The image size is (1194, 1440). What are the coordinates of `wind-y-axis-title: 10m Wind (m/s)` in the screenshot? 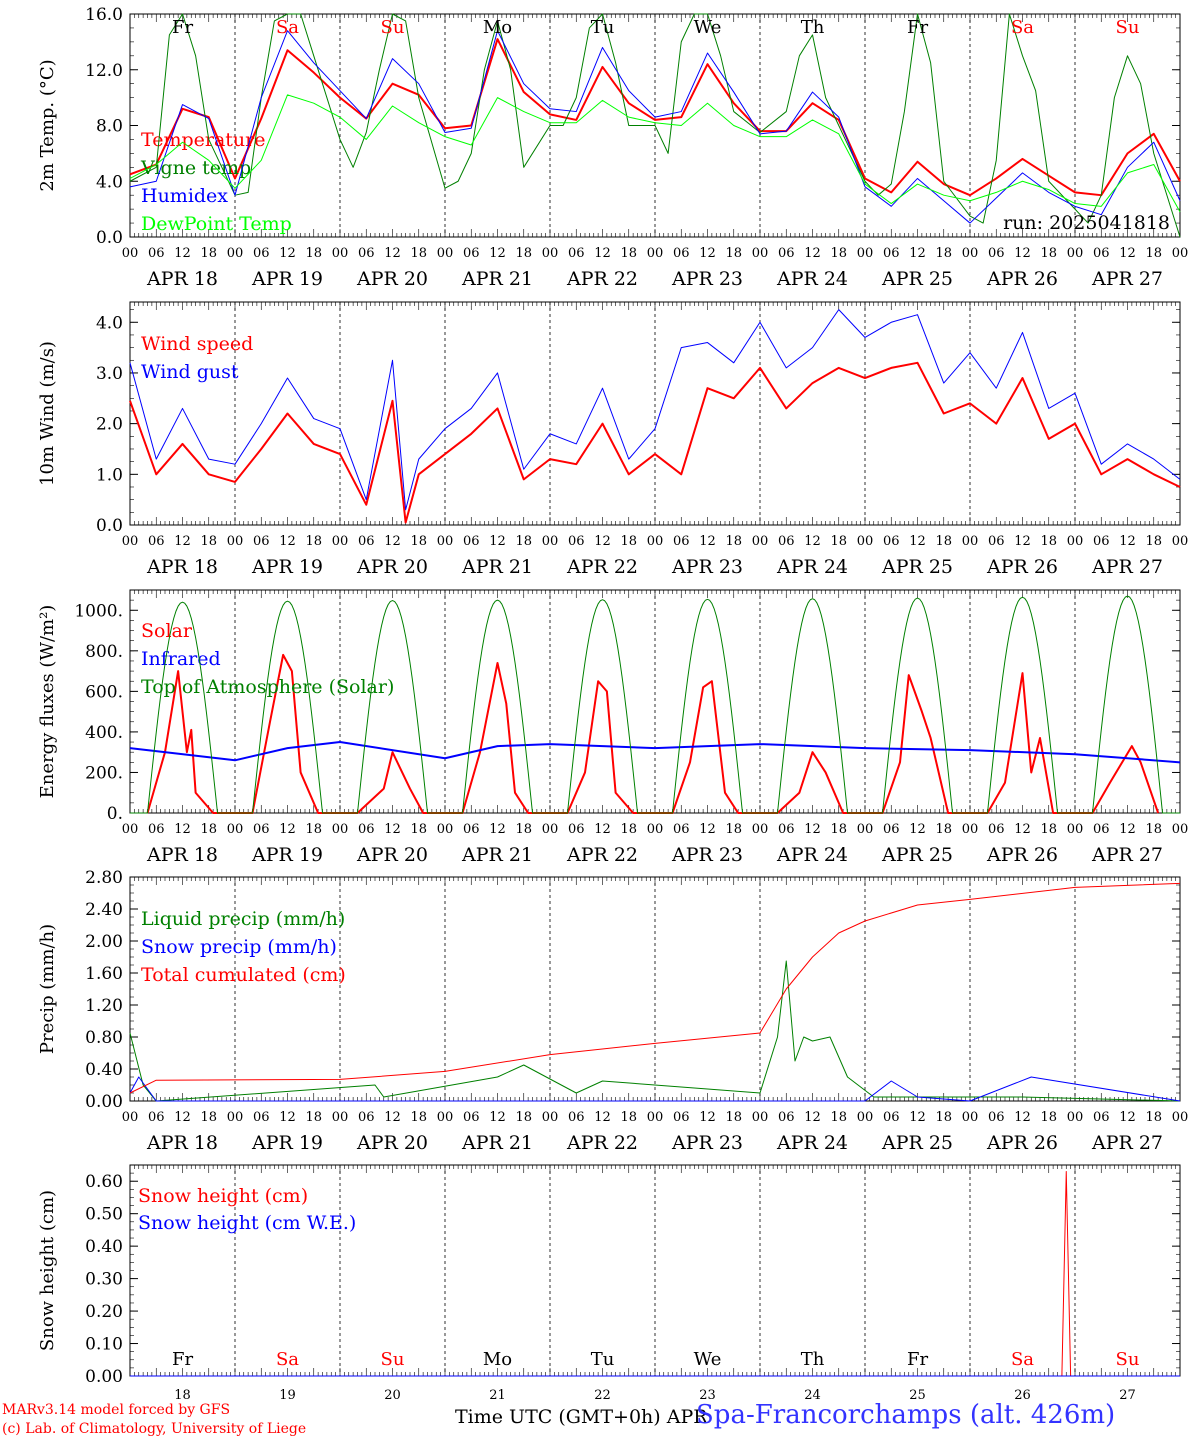 It's located at (47, 413).